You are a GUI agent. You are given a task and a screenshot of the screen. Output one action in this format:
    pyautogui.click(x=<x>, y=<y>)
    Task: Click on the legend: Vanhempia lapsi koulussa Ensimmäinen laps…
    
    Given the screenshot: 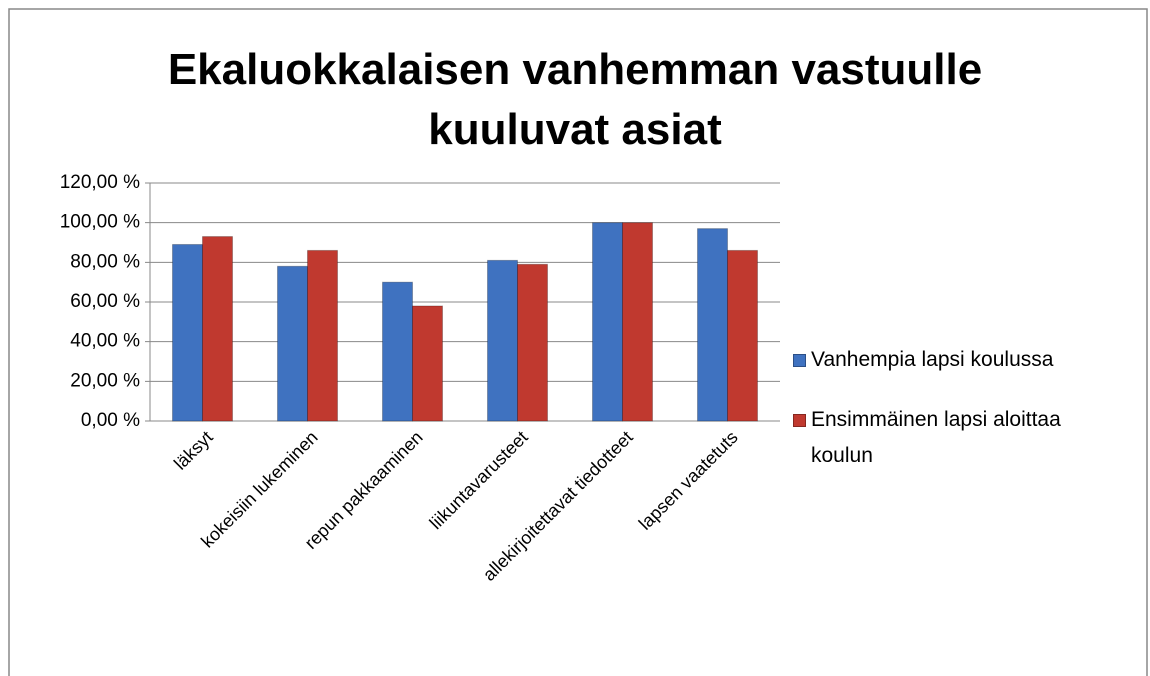 What is the action you would take?
    pyautogui.click(x=968, y=420)
    